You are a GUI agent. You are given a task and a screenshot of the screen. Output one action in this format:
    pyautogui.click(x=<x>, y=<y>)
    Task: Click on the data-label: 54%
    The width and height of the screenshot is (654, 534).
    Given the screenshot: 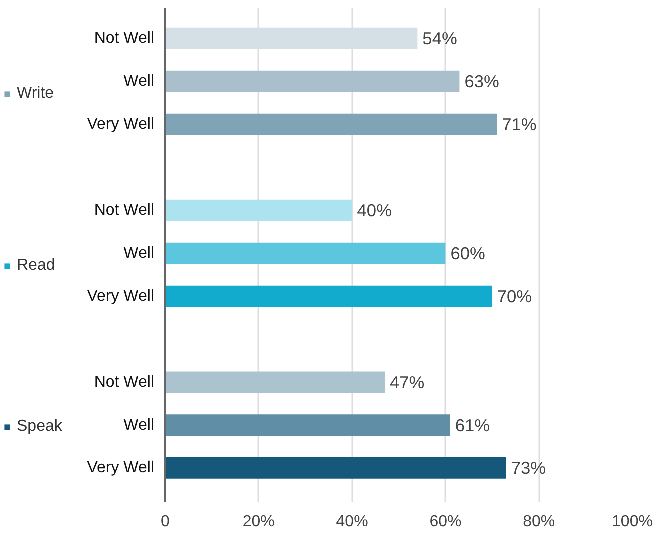 What is the action you would take?
    pyautogui.click(x=440, y=38)
    